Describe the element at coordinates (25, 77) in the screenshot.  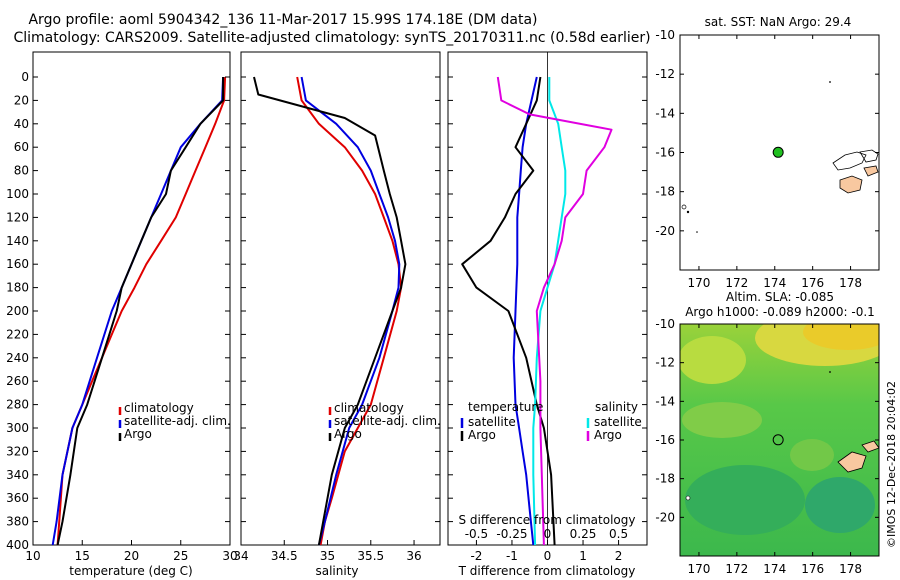
I see `y-tick-label: 0` at that location.